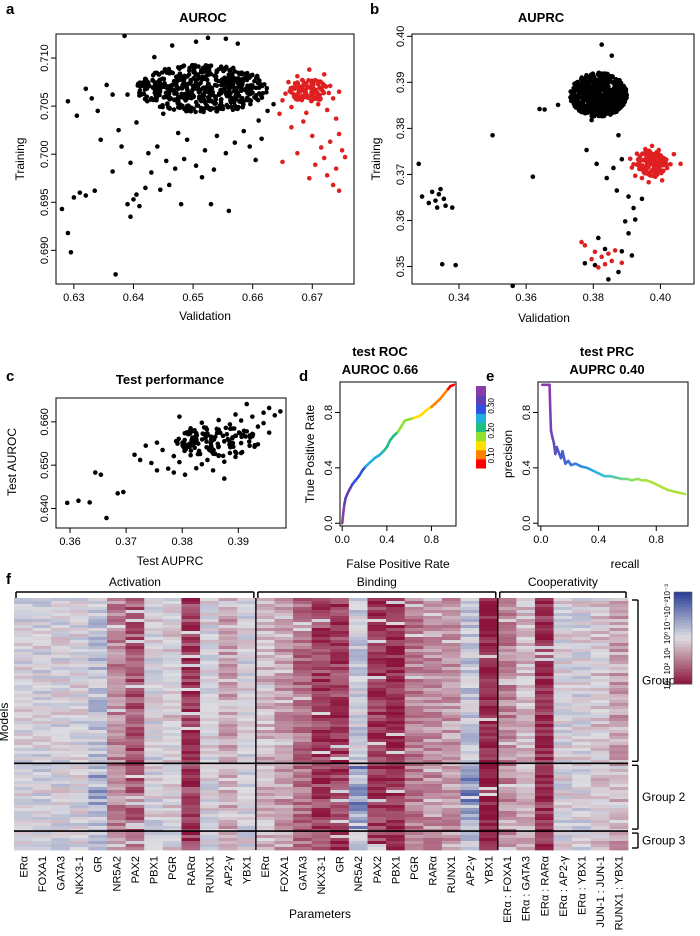 The image size is (700, 936). What do you see at coordinates (182, 542) in the screenshot?
I see `panel-c-xtick-label: 0.38` at bounding box center [182, 542].